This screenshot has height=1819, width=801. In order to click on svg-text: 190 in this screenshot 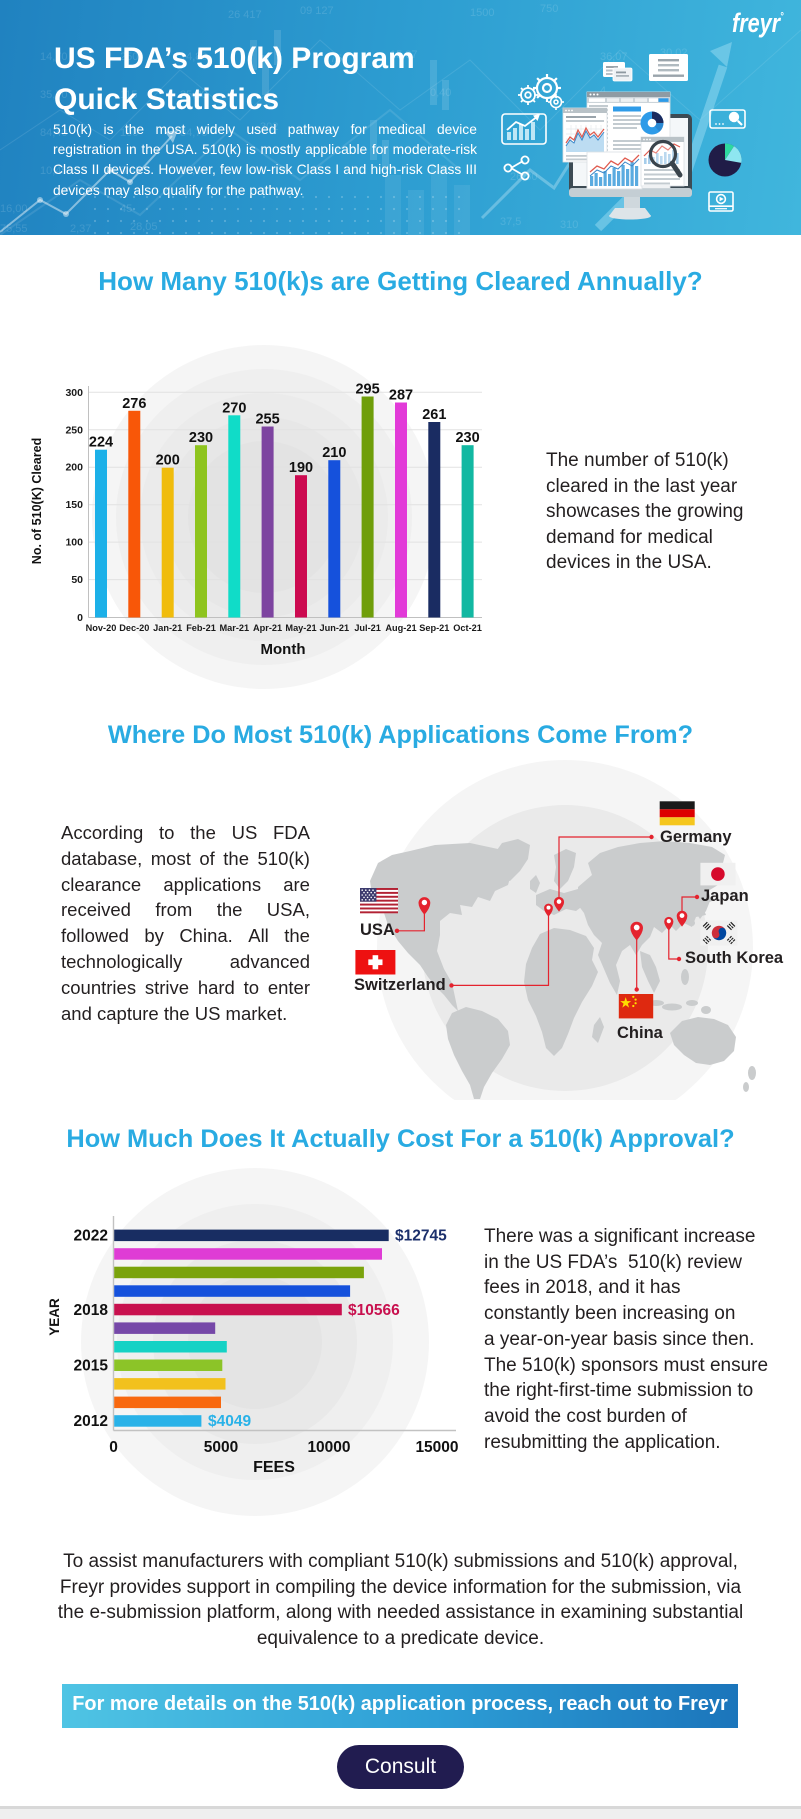, I will do `click(301, 468)`.